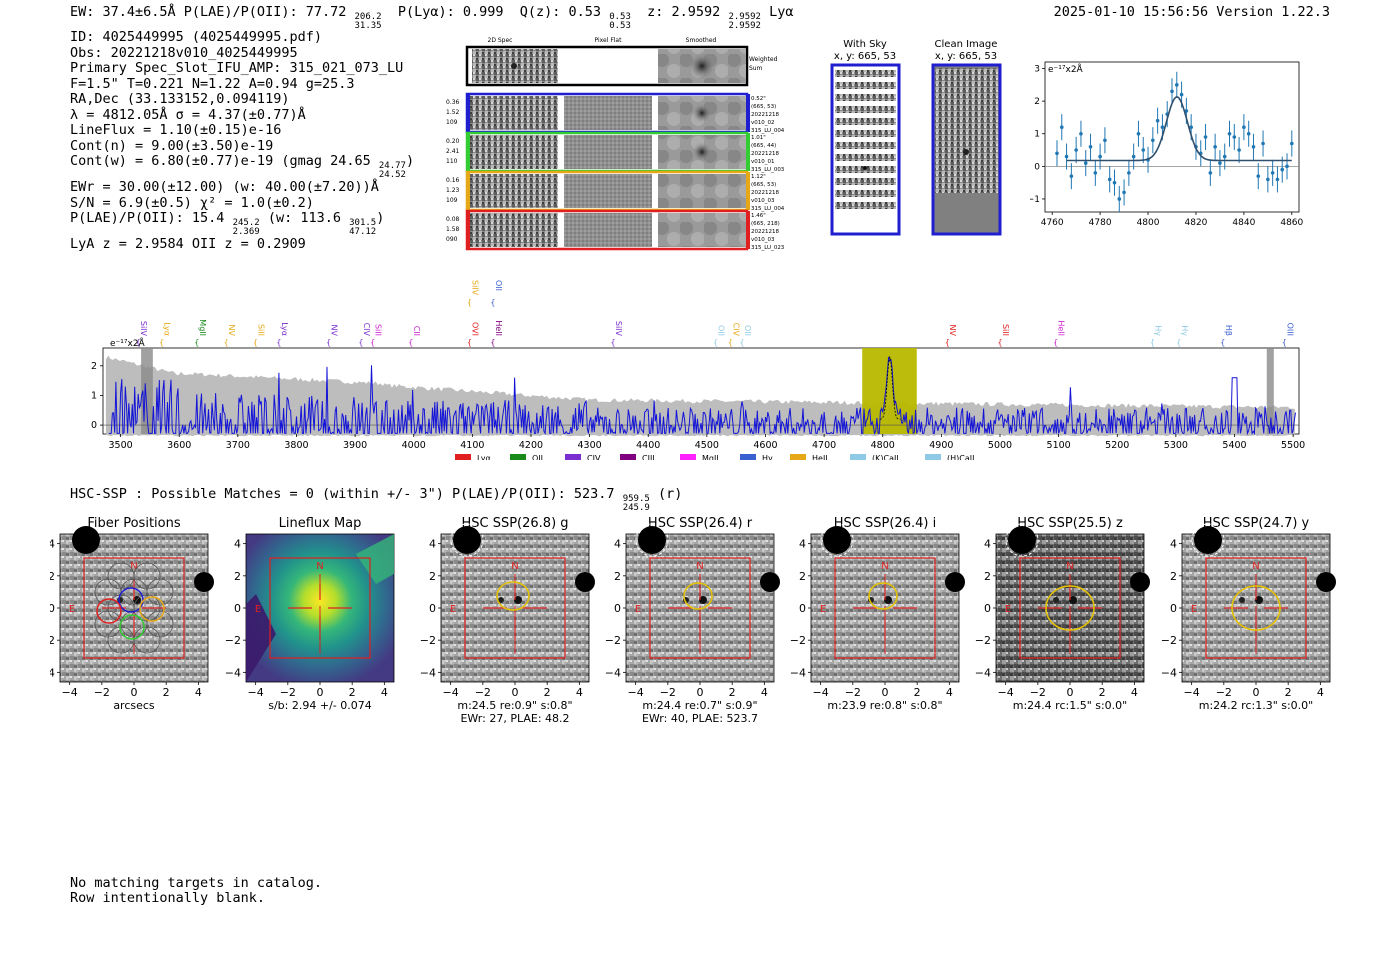 This screenshot has height=953, width=1400. I want to click on thumbnail-caption: m:24.5 re:0.9" s:0.8", so click(514, 705).